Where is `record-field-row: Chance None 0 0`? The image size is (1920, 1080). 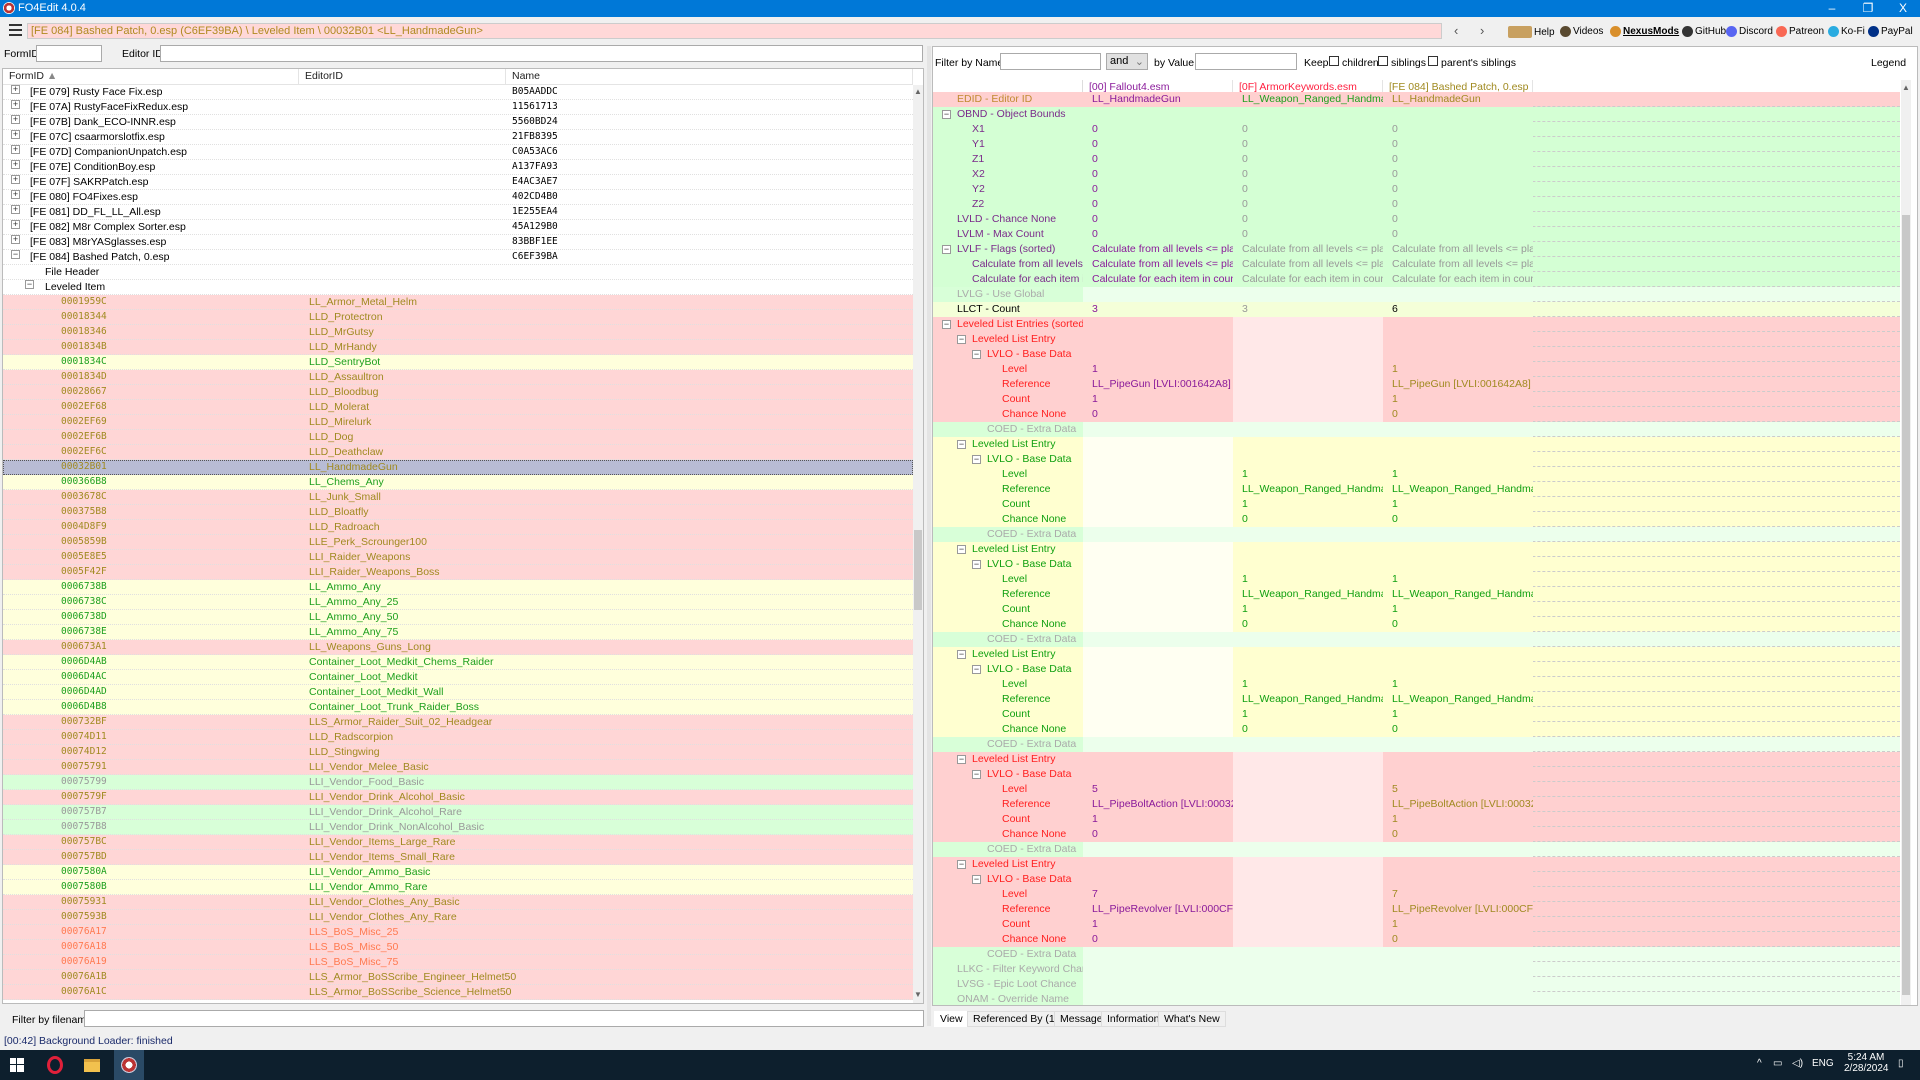 record-field-row: Chance None 0 0 is located at coordinates (1416, 939).